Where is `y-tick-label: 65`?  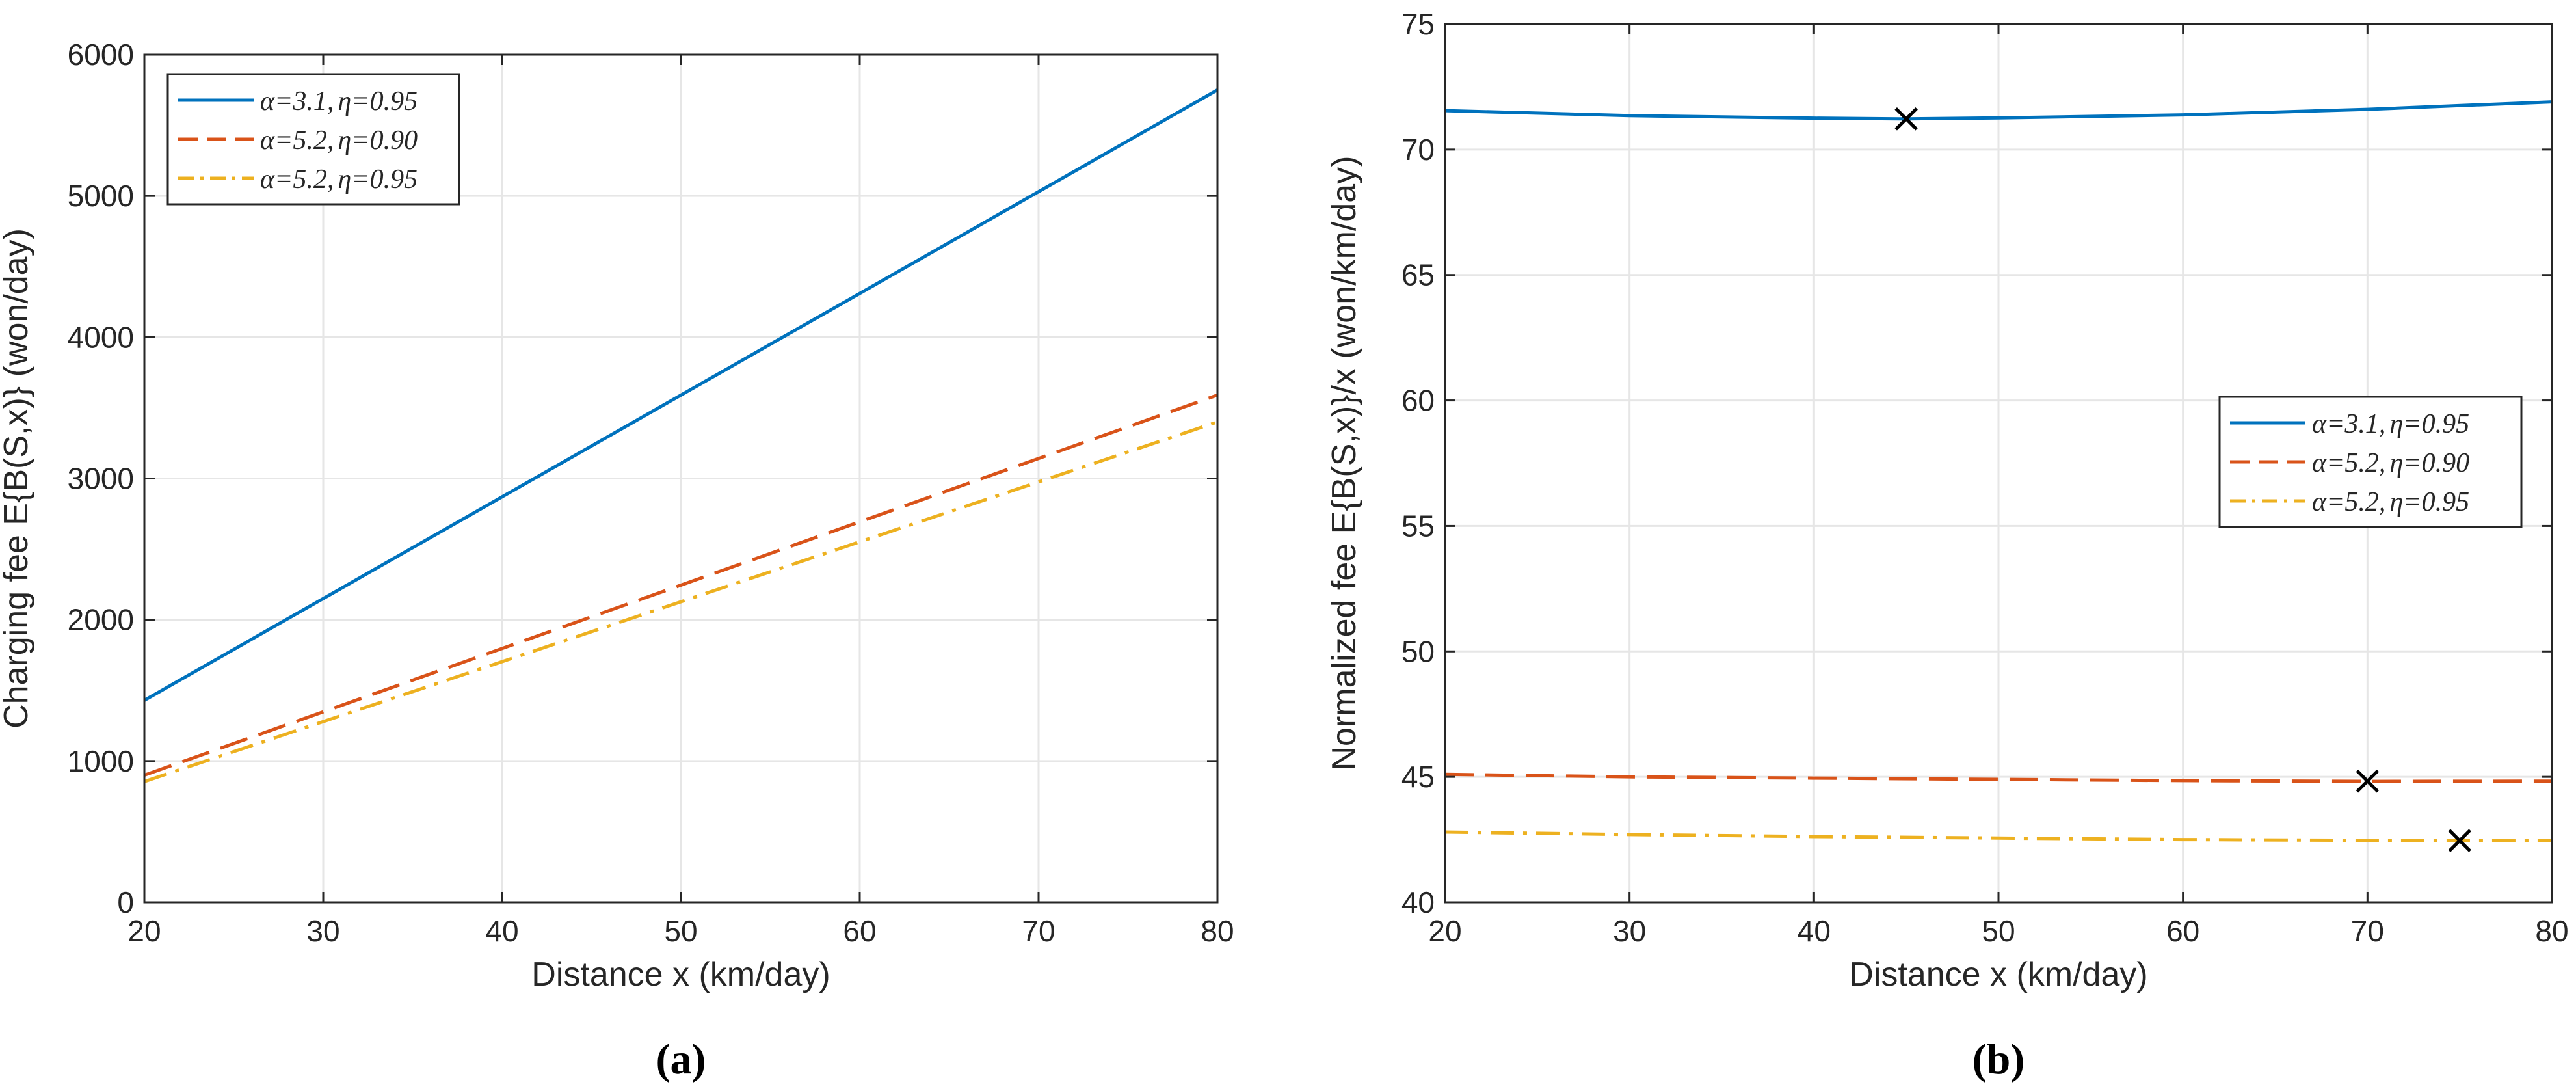 y-tick-label: 65 is located at coordinates (1418, 275).